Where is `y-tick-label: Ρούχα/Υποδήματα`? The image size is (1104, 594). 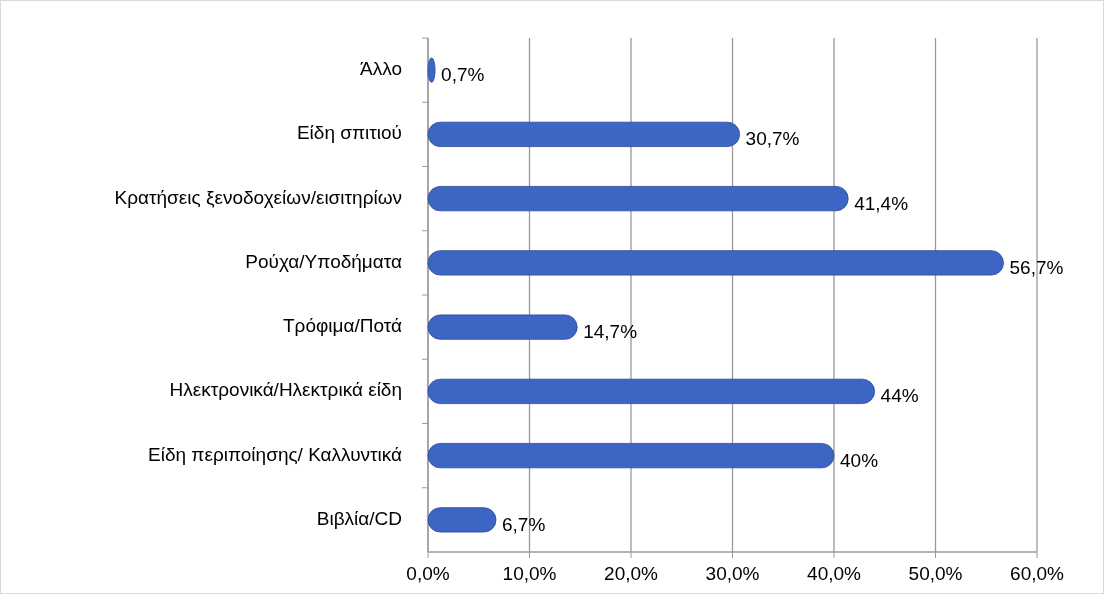
y-tick-label: Ρούχα/Υποδήματα is located at coordinates (324, 261).